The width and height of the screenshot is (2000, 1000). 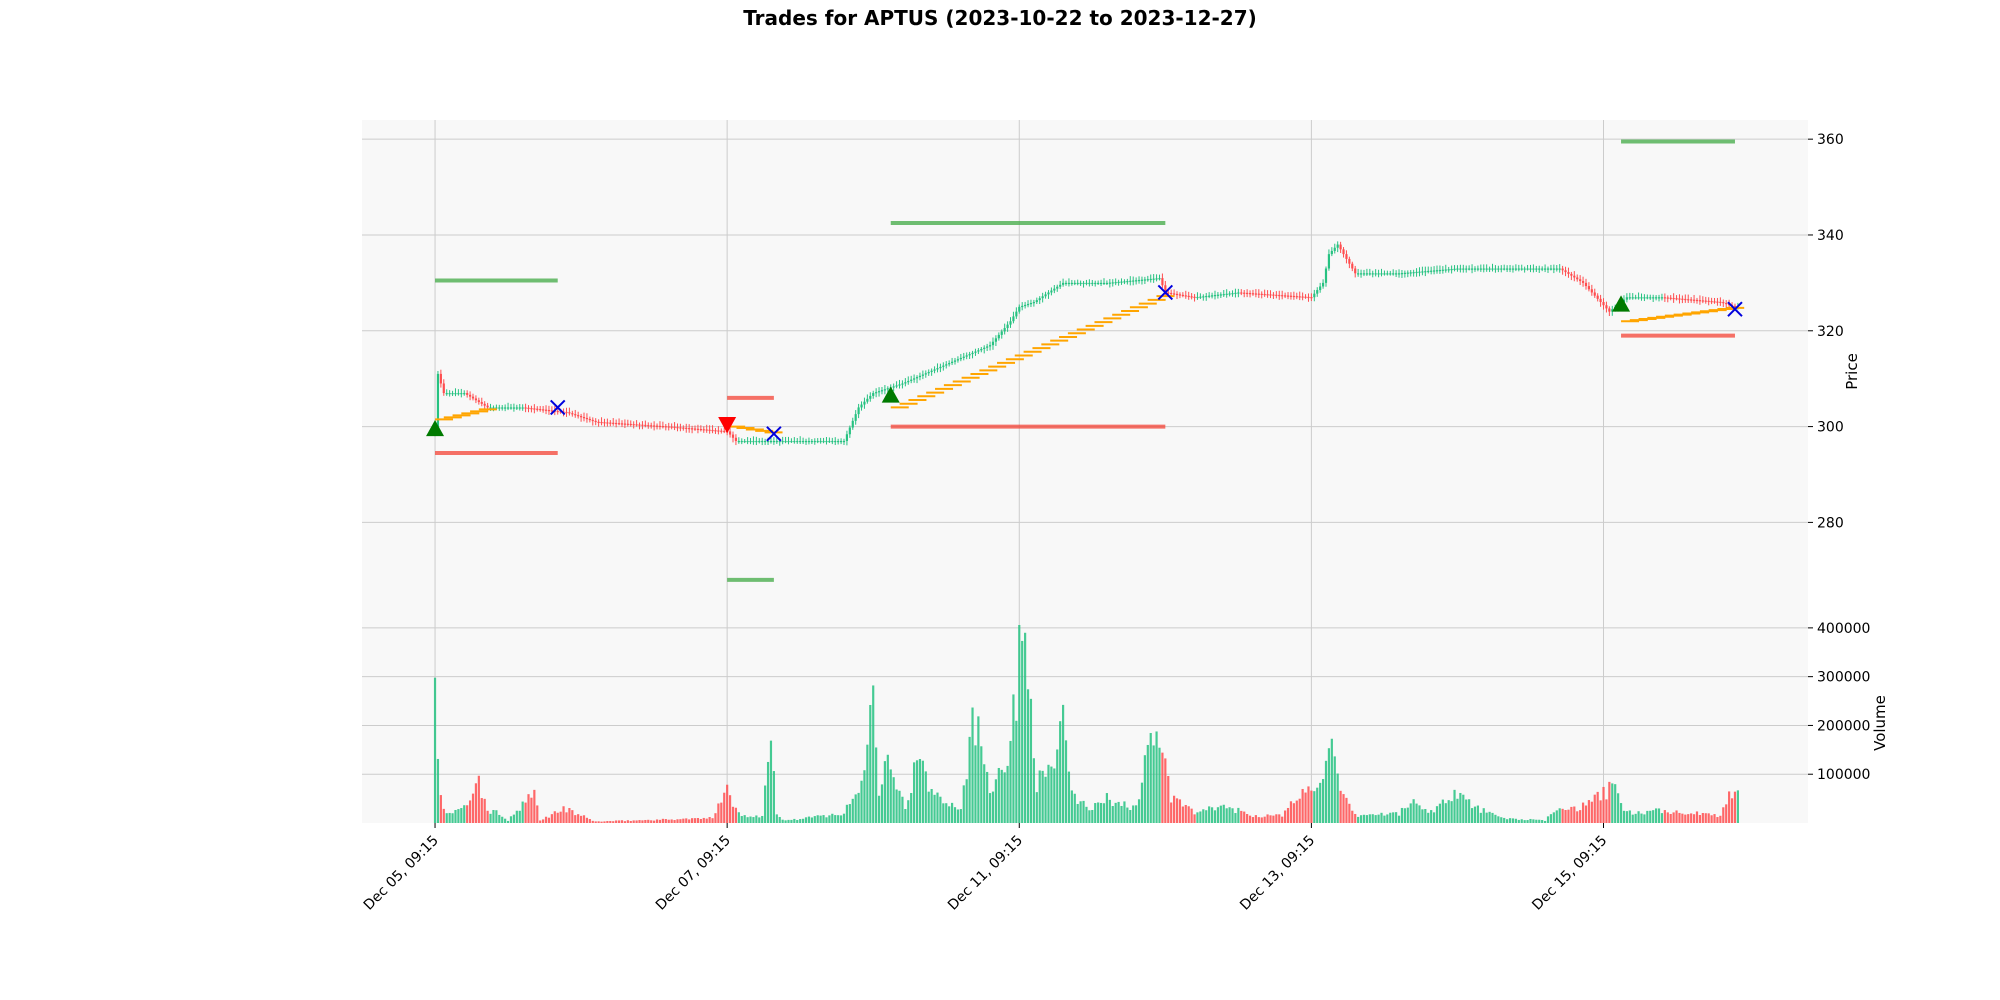 What do you see at coordinates (727, 425) in the screenshot?
I see `sell-entry-marker` at bounding box center [727, 425].